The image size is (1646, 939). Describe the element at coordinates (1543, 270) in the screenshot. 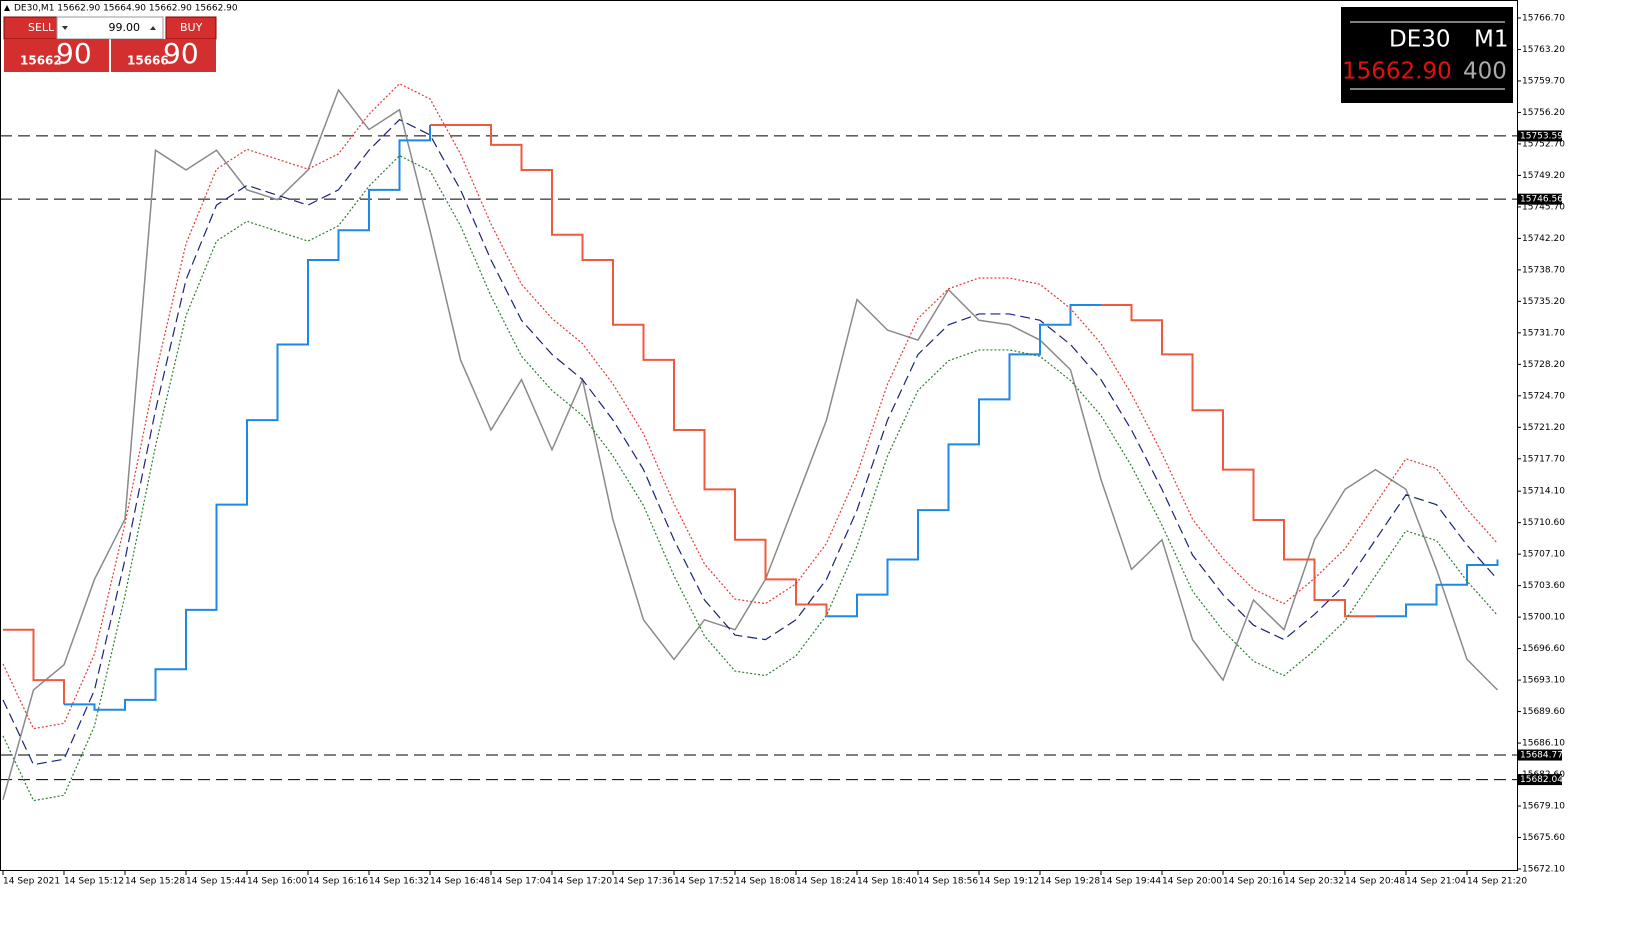

I see `y-tick-label: 15738.70` at that location.